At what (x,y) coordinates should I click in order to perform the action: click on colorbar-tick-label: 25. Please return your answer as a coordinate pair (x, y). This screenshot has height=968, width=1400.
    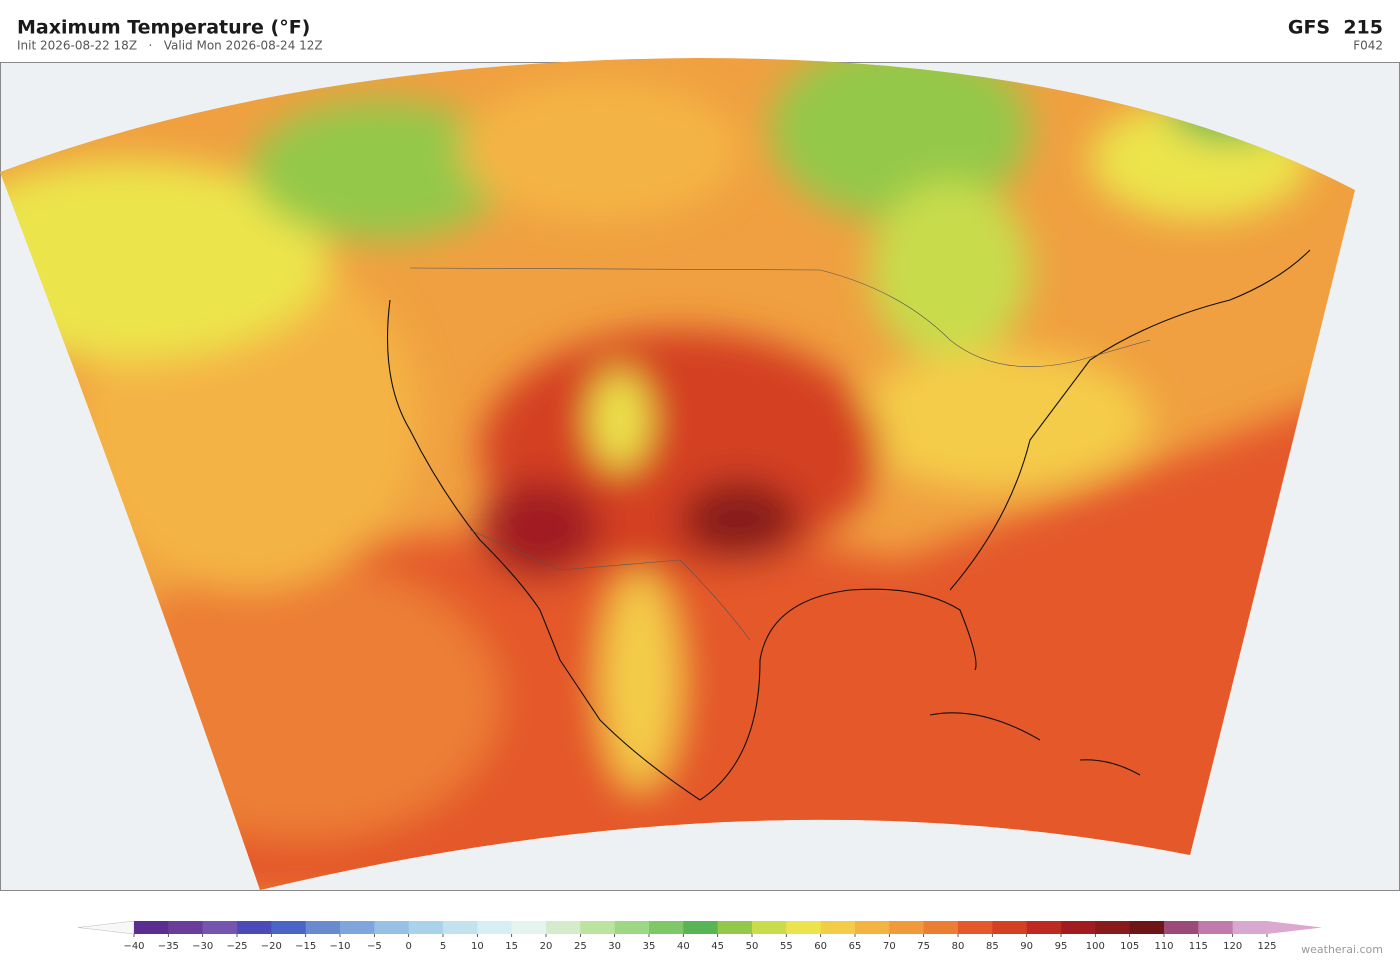
    Looking at the image, I should click on (580, 946).